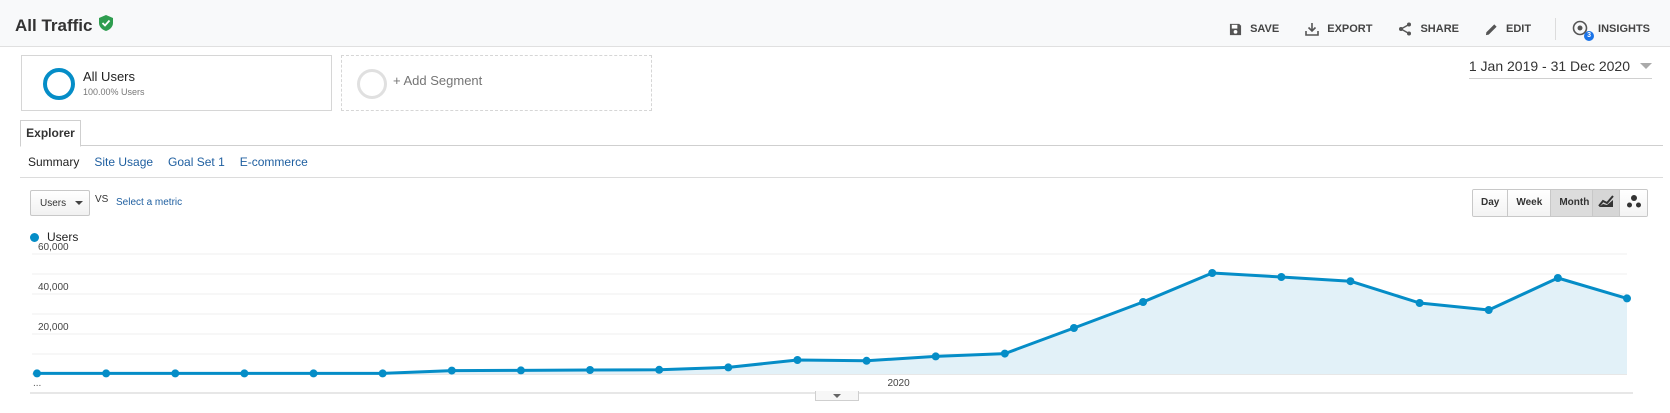  I want to click on report-toolbar: SAVE EXPORT SHARE EDIT 3 INSIGHTS, so click(1426, 29).